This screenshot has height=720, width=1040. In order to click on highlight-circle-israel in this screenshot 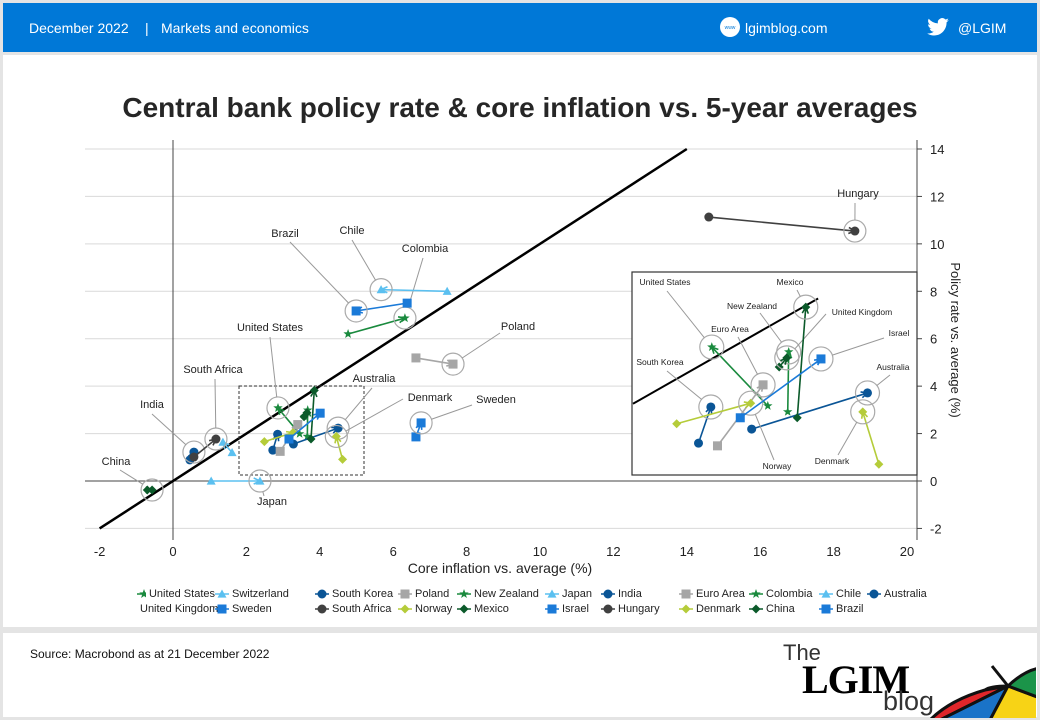, I will do `click(821, 359)`.